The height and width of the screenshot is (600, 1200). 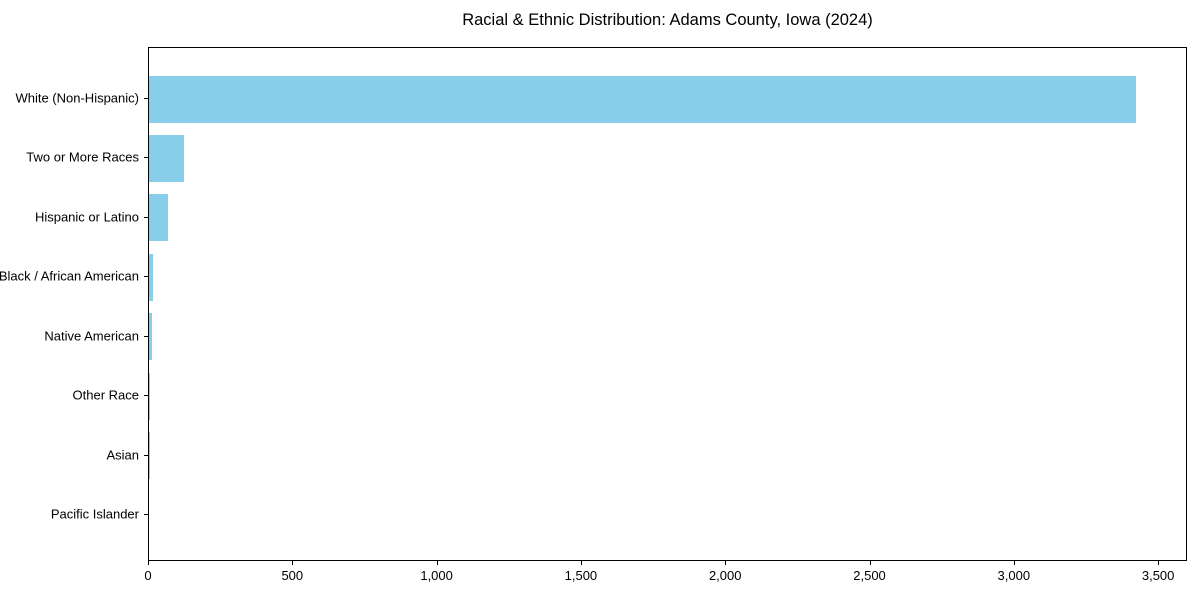 I want to click on x-tick-label: 1,000, so click(x=436, y=575).